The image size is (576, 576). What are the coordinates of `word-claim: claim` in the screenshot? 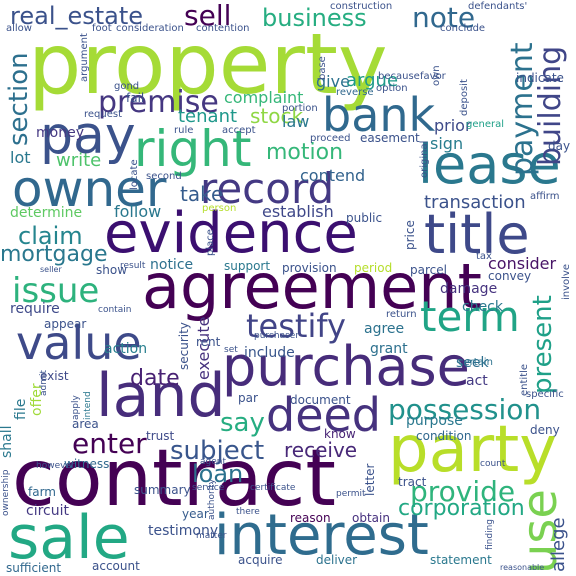 It's located at (50, 236).